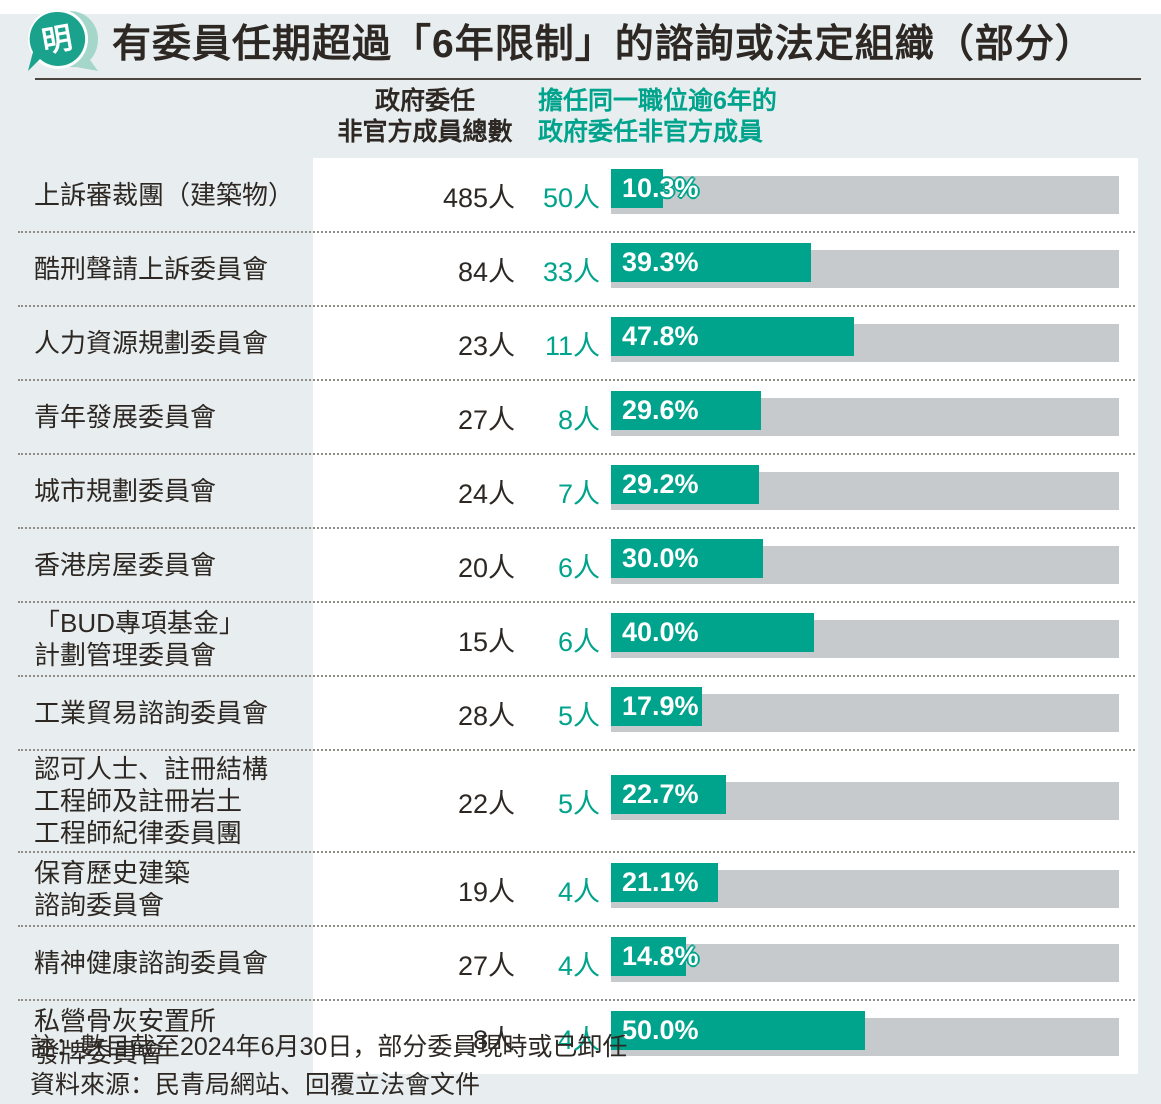  What do you see at coordinates (486, 567) in the screenshot?
I see `total-members-value: 20人` at bounding box center [486, 567].